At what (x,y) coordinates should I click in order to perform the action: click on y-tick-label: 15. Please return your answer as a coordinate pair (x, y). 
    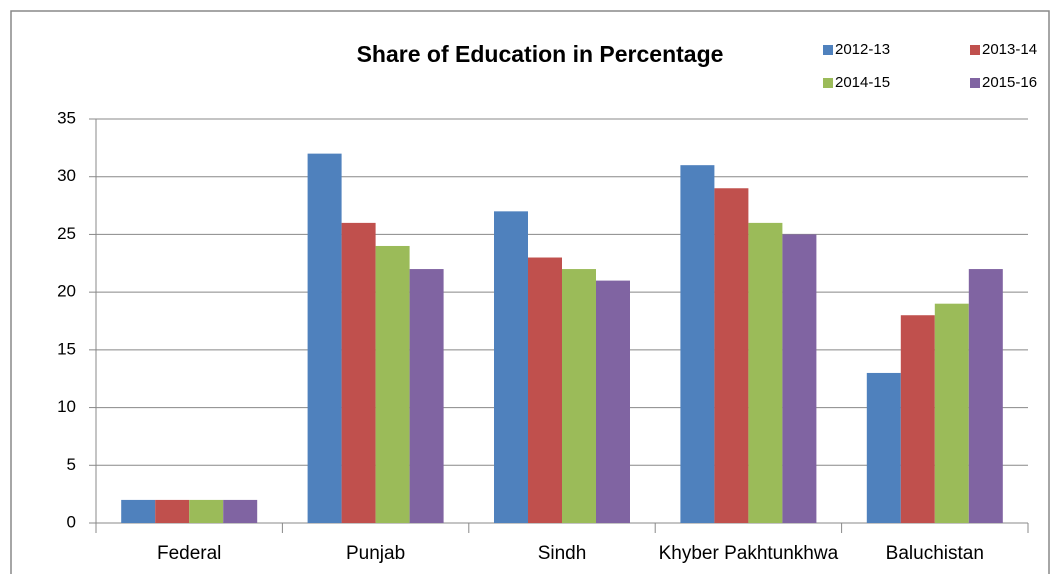
    Looking at the image, I should click on (66, 348).